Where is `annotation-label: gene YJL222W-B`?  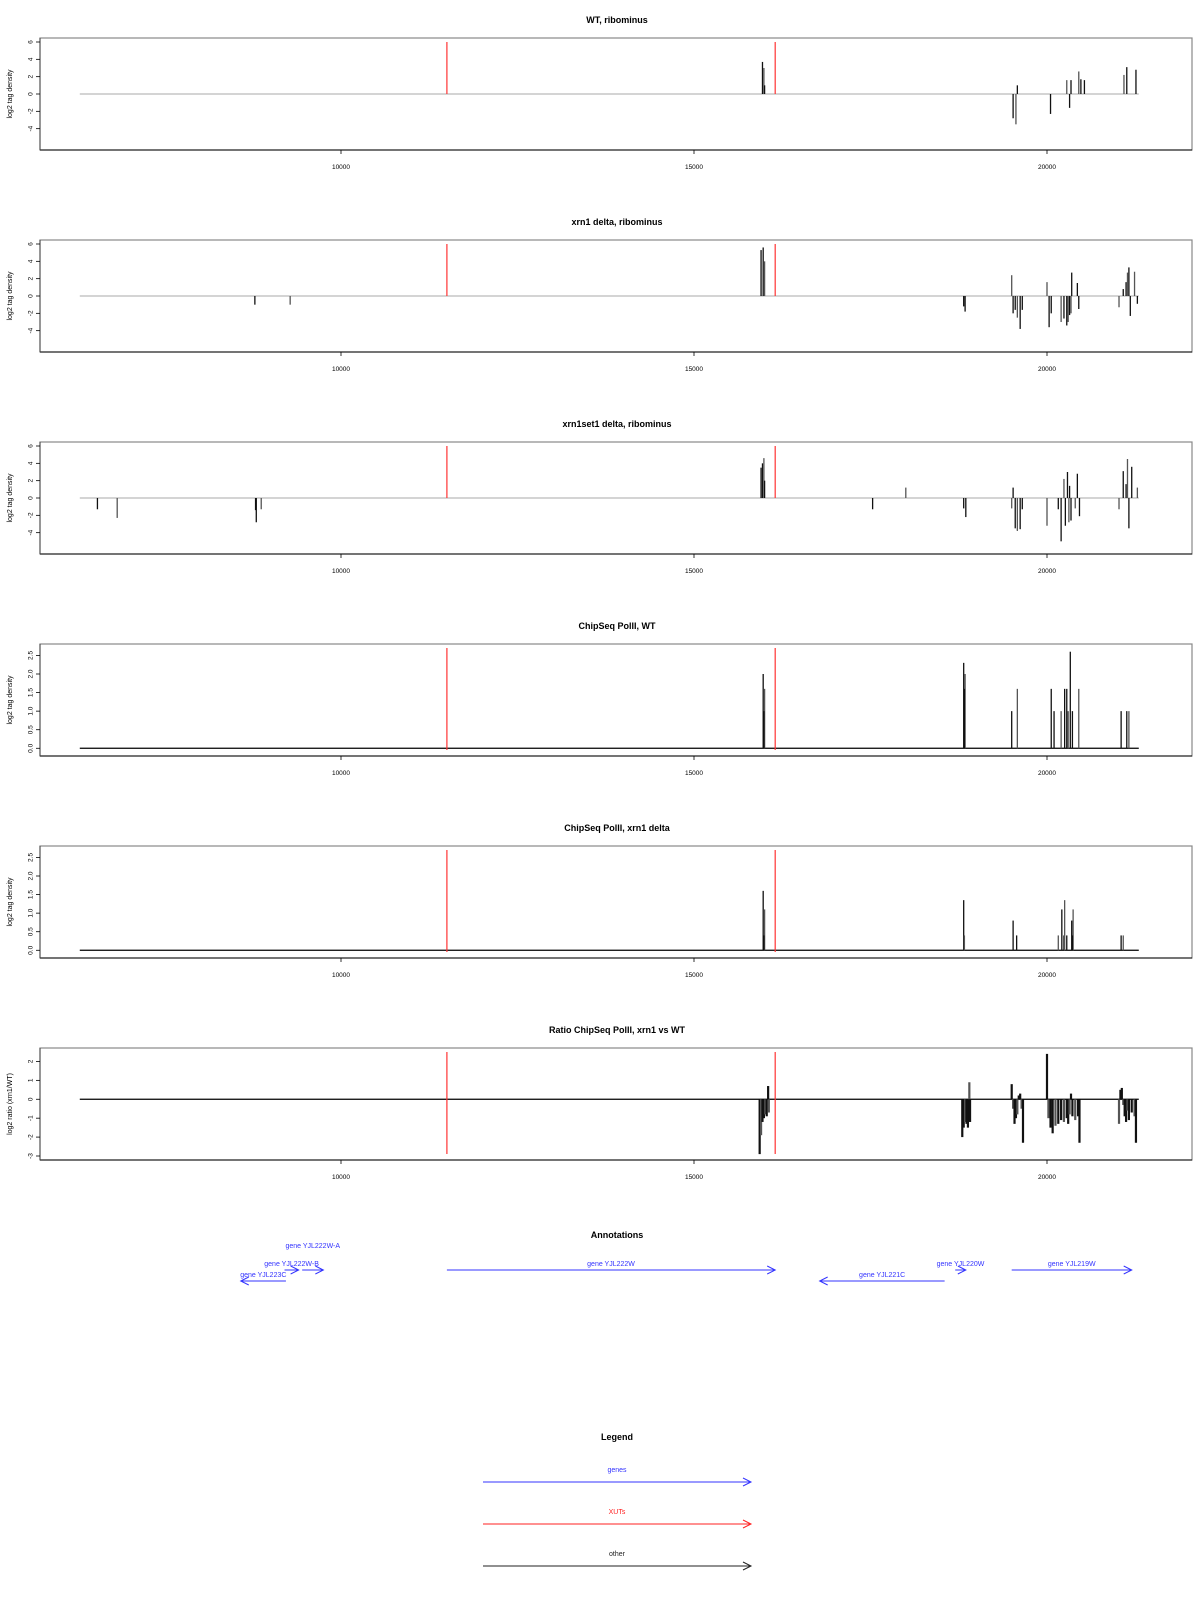
annotation-label: gene YJL222W-B is located at coordinates (291, 1264).